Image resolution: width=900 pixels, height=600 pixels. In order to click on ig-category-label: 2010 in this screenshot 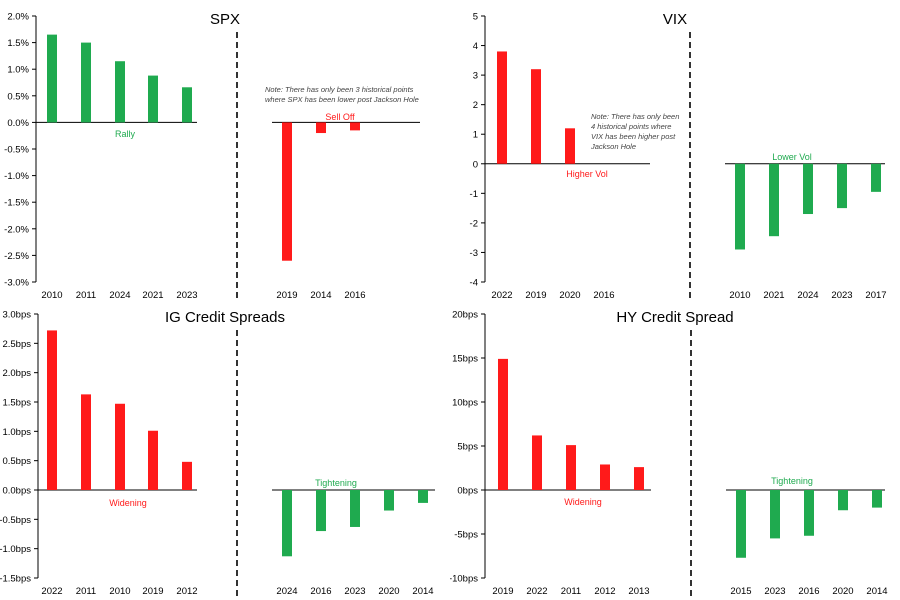, I will do `click(119, 591)`.